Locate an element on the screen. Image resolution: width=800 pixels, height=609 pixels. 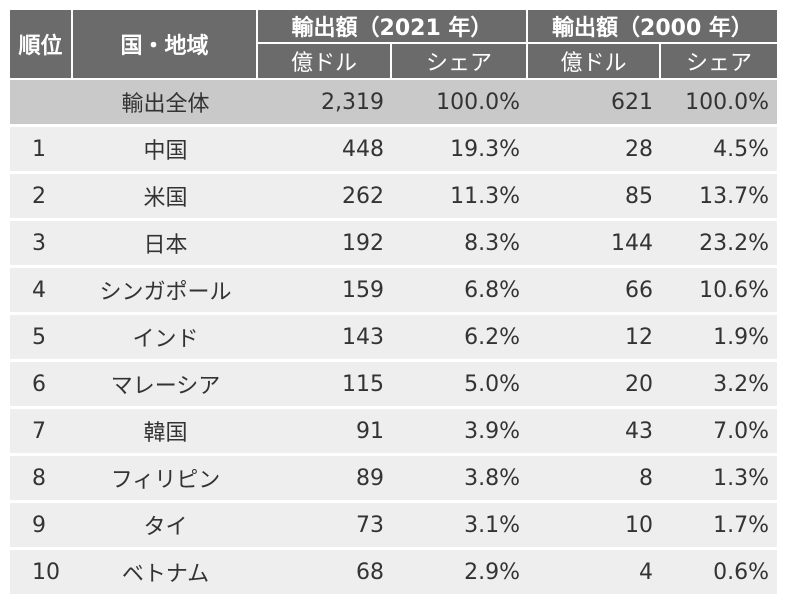
table-row: 7 韓国 91 3.9% 43 7.0% is located at coordinates (393, 432).